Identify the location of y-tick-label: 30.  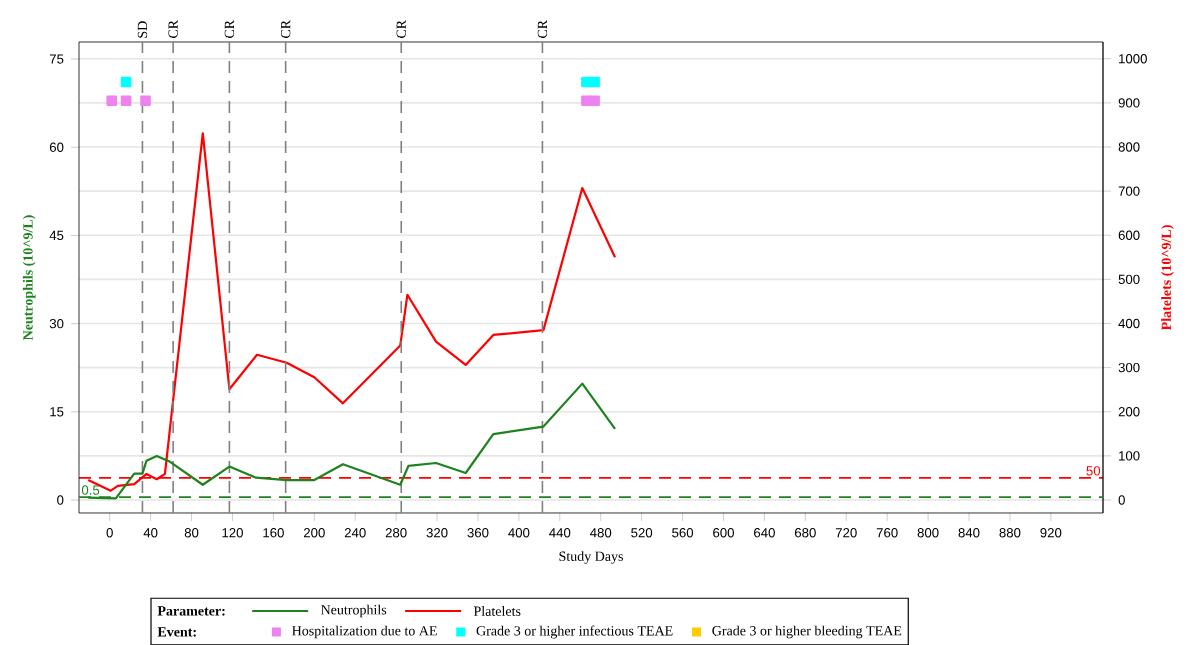
(56, 323).